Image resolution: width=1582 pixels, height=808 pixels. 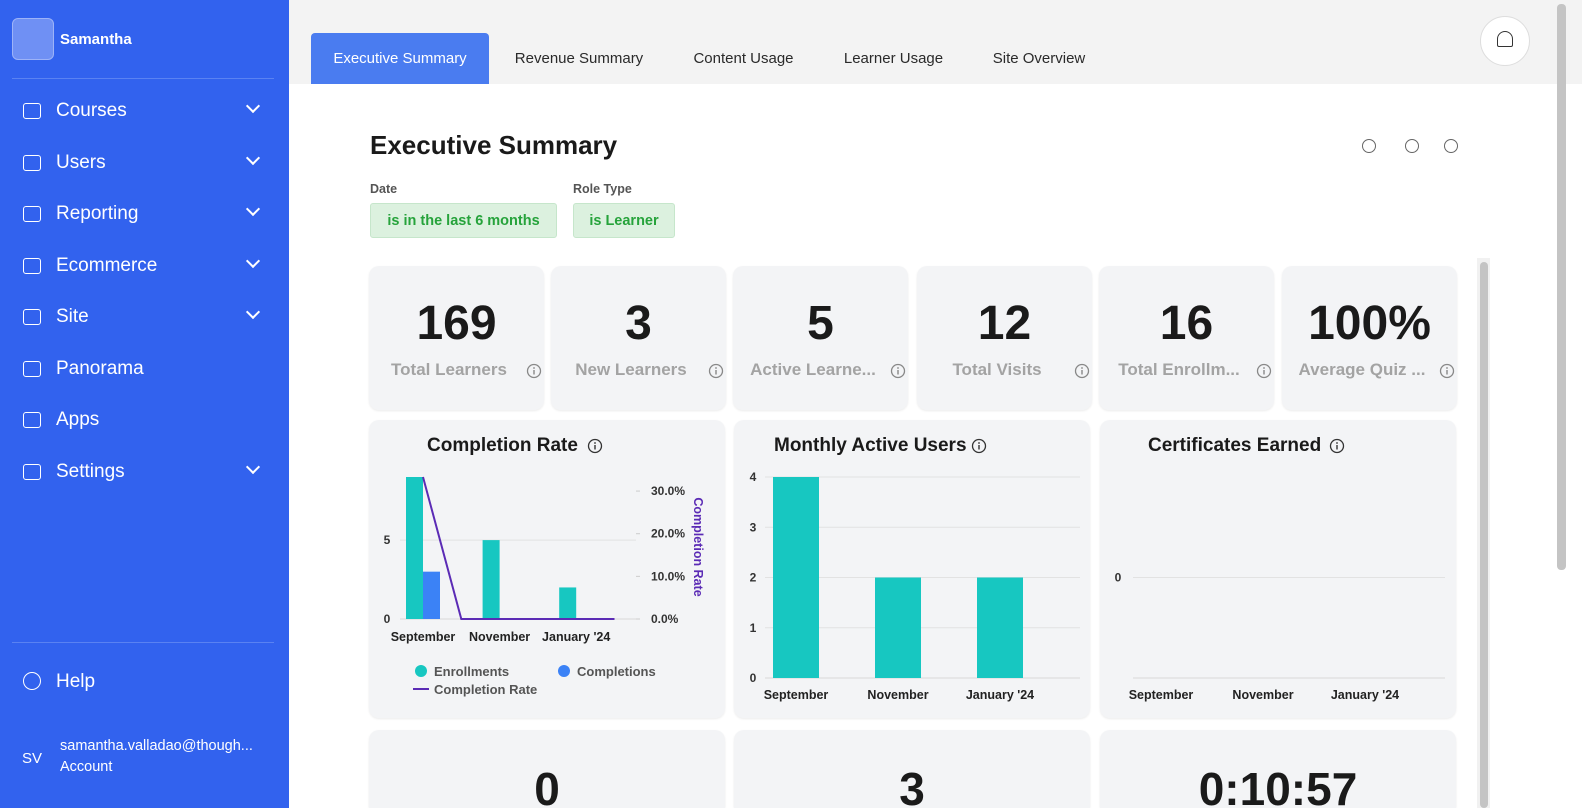 What do you see at coordinates (78, 419) in the screenshot?
I see `nav-label: Apps` at bounding box center [78, 419].